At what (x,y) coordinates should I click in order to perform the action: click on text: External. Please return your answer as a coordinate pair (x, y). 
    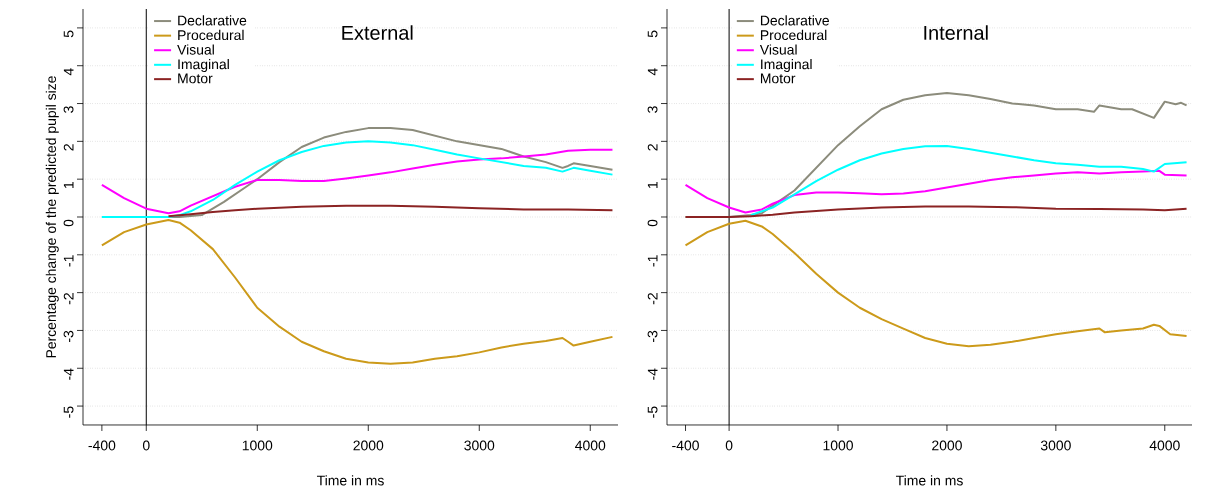
    Looking at the image, I should click on (377, 32).